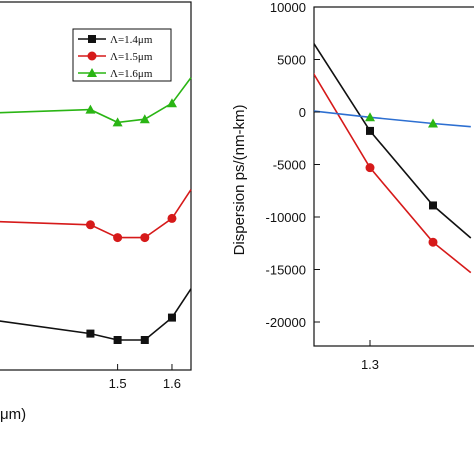  I want to click on right-x-ticks: 1.3, so click(370, 356).